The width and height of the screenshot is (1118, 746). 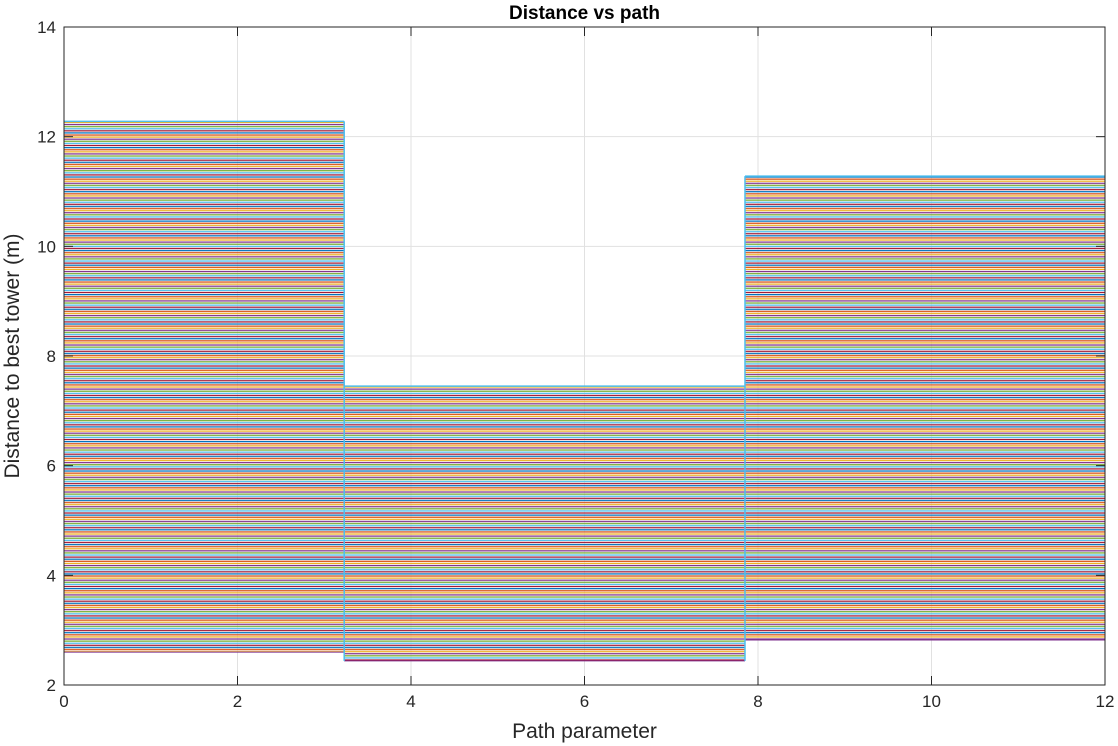 I want to click on x-tick-label: 0, so click(x=63, y=701).